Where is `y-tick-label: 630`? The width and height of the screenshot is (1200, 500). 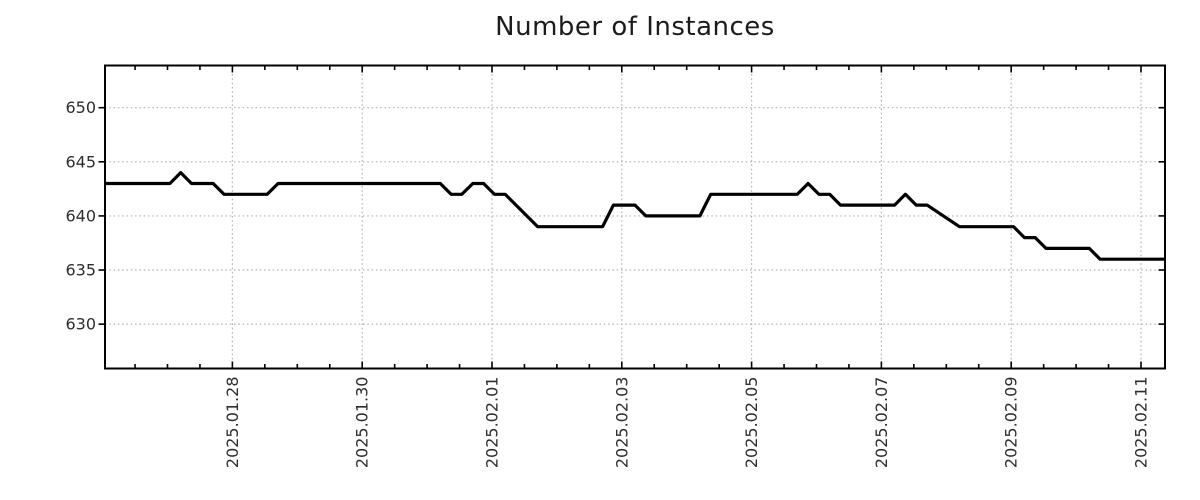
y-tick-label: 630 is located at coordinates (80, 324).